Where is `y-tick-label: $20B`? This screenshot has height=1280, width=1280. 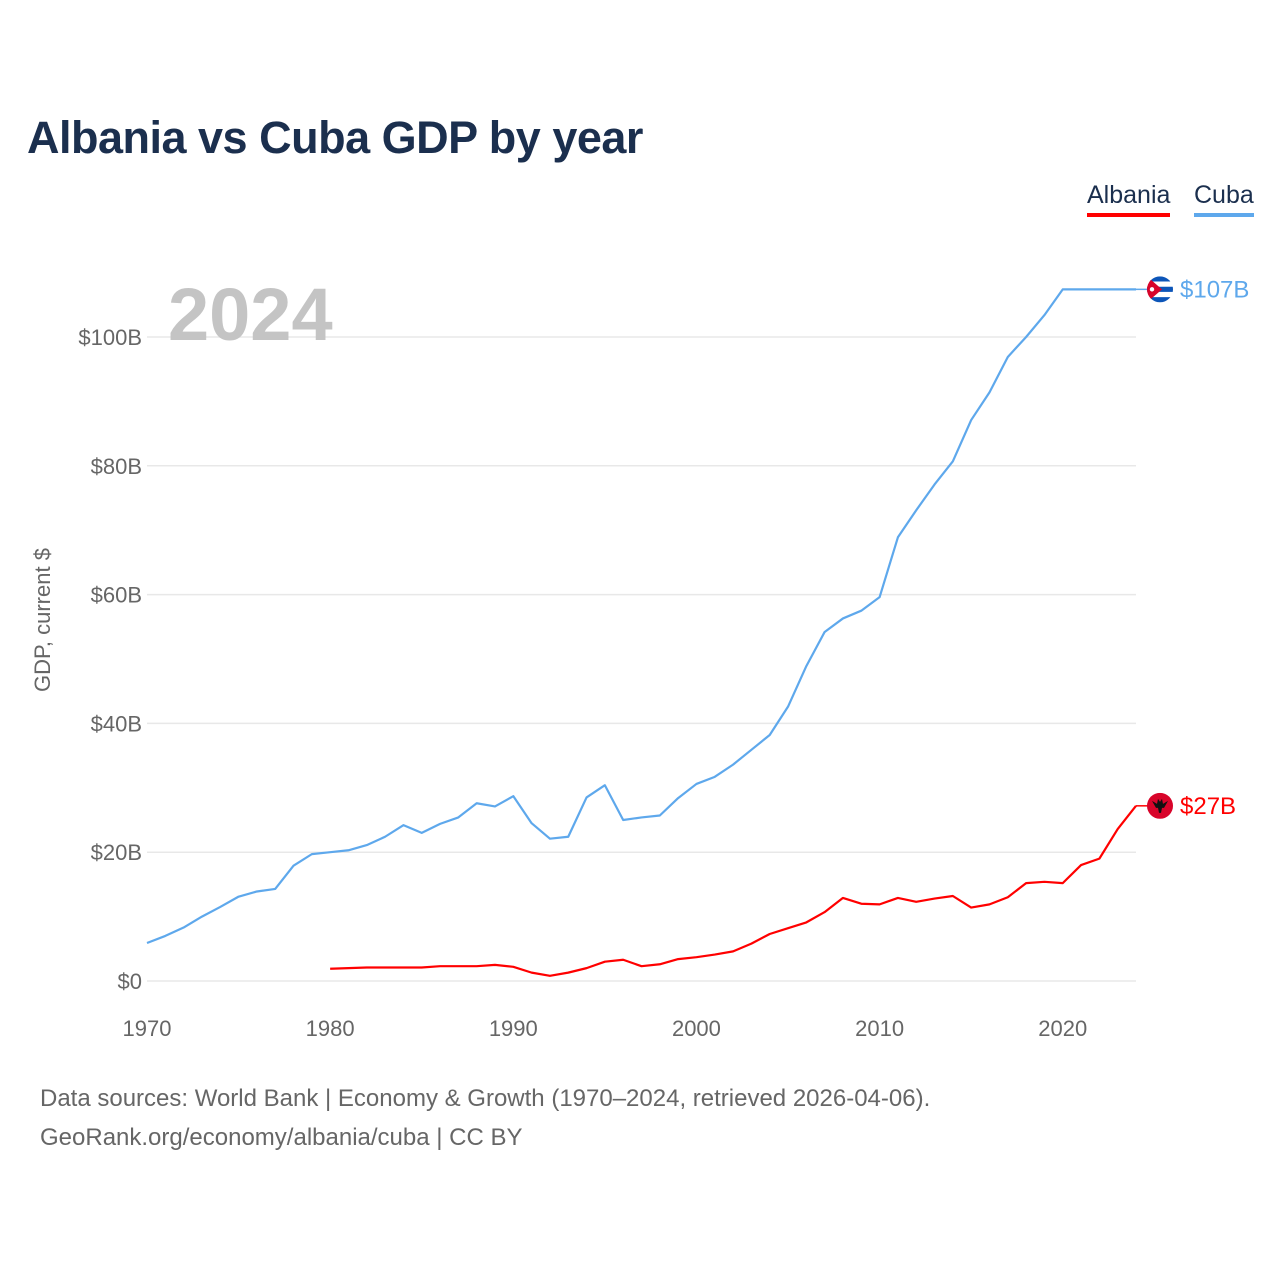
y-tick-label: $20B is located at coordinates (116, 852).